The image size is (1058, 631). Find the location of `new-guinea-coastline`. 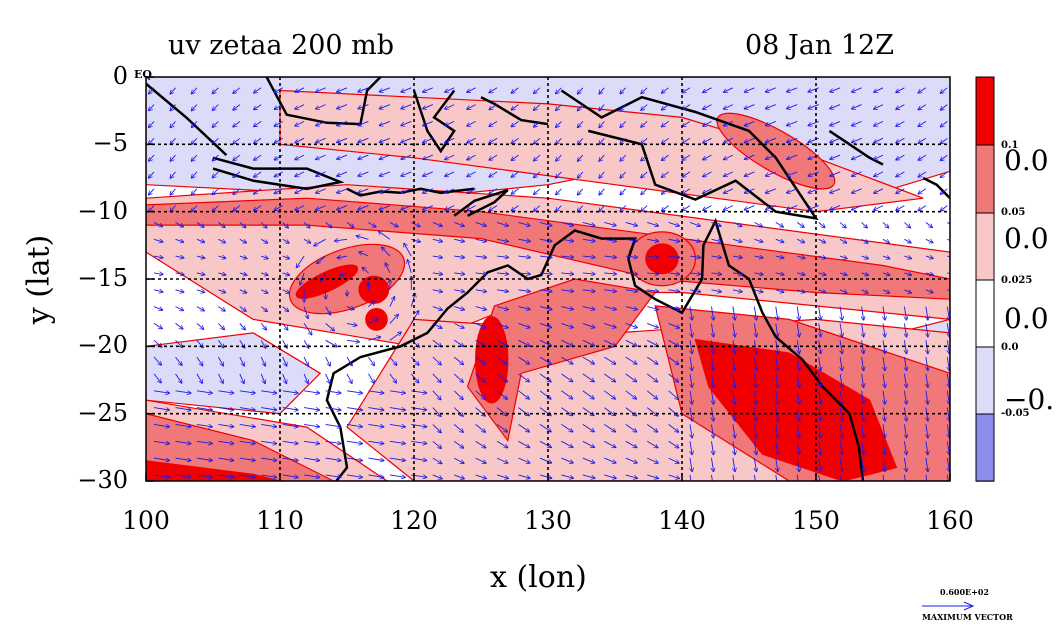

new-guinea-coastline is located at coordinates (689, 155).